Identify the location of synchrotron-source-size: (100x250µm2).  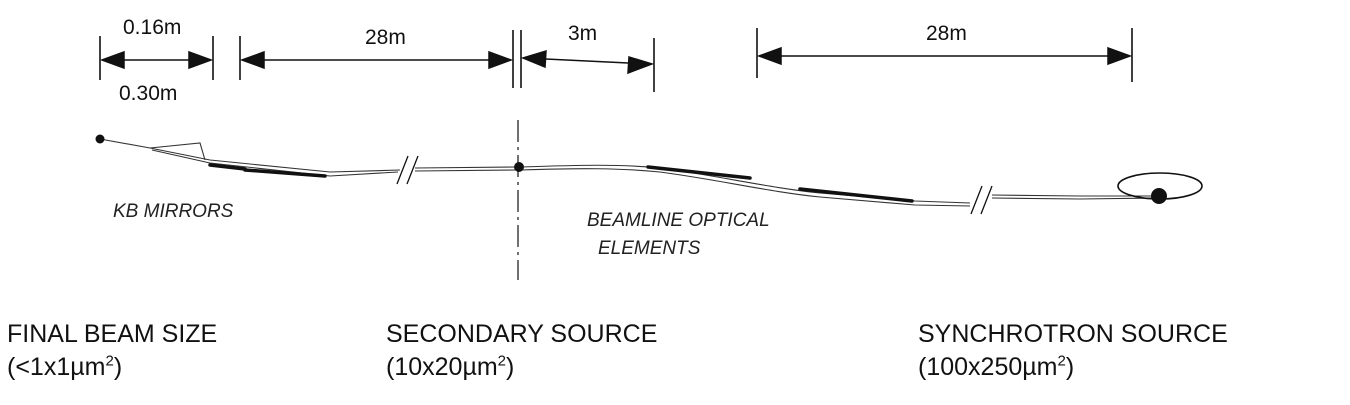
(996, 366).